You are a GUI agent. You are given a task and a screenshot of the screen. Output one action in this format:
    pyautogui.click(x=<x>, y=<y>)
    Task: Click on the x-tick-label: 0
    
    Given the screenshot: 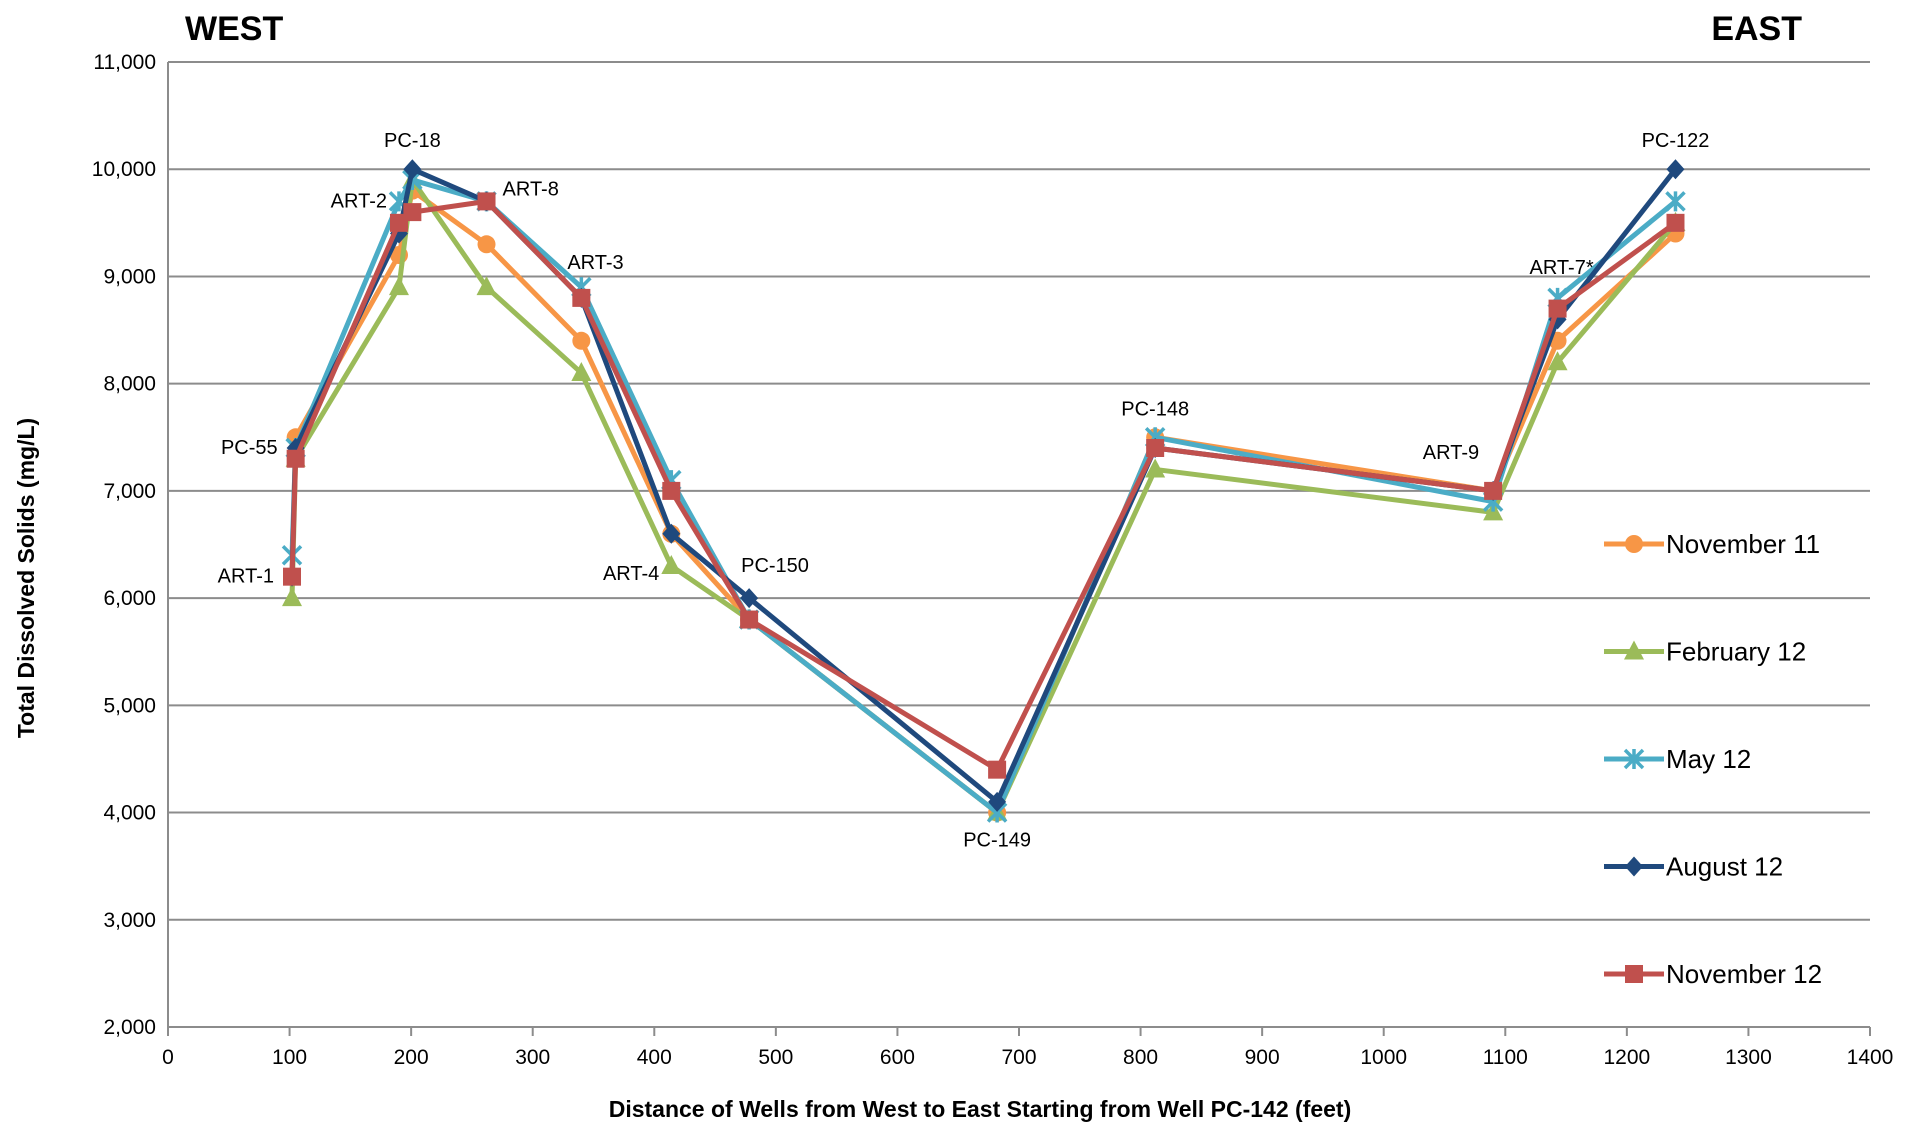 What is the action you would take?
    pyautogui.click(x=168, y=1057)
    